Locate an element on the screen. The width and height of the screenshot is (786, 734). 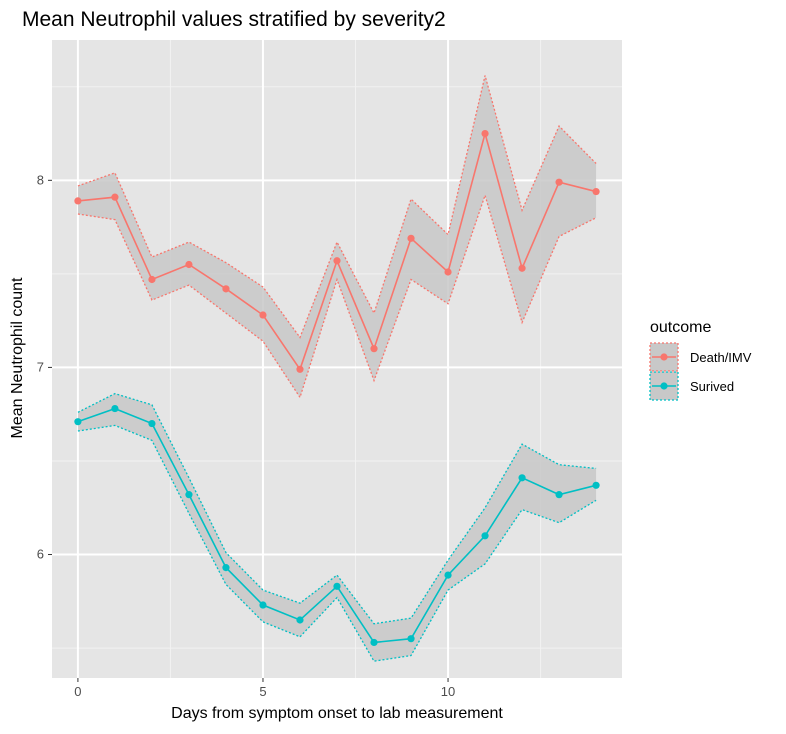
legend-point-surived is located at coordinates (664, 386).